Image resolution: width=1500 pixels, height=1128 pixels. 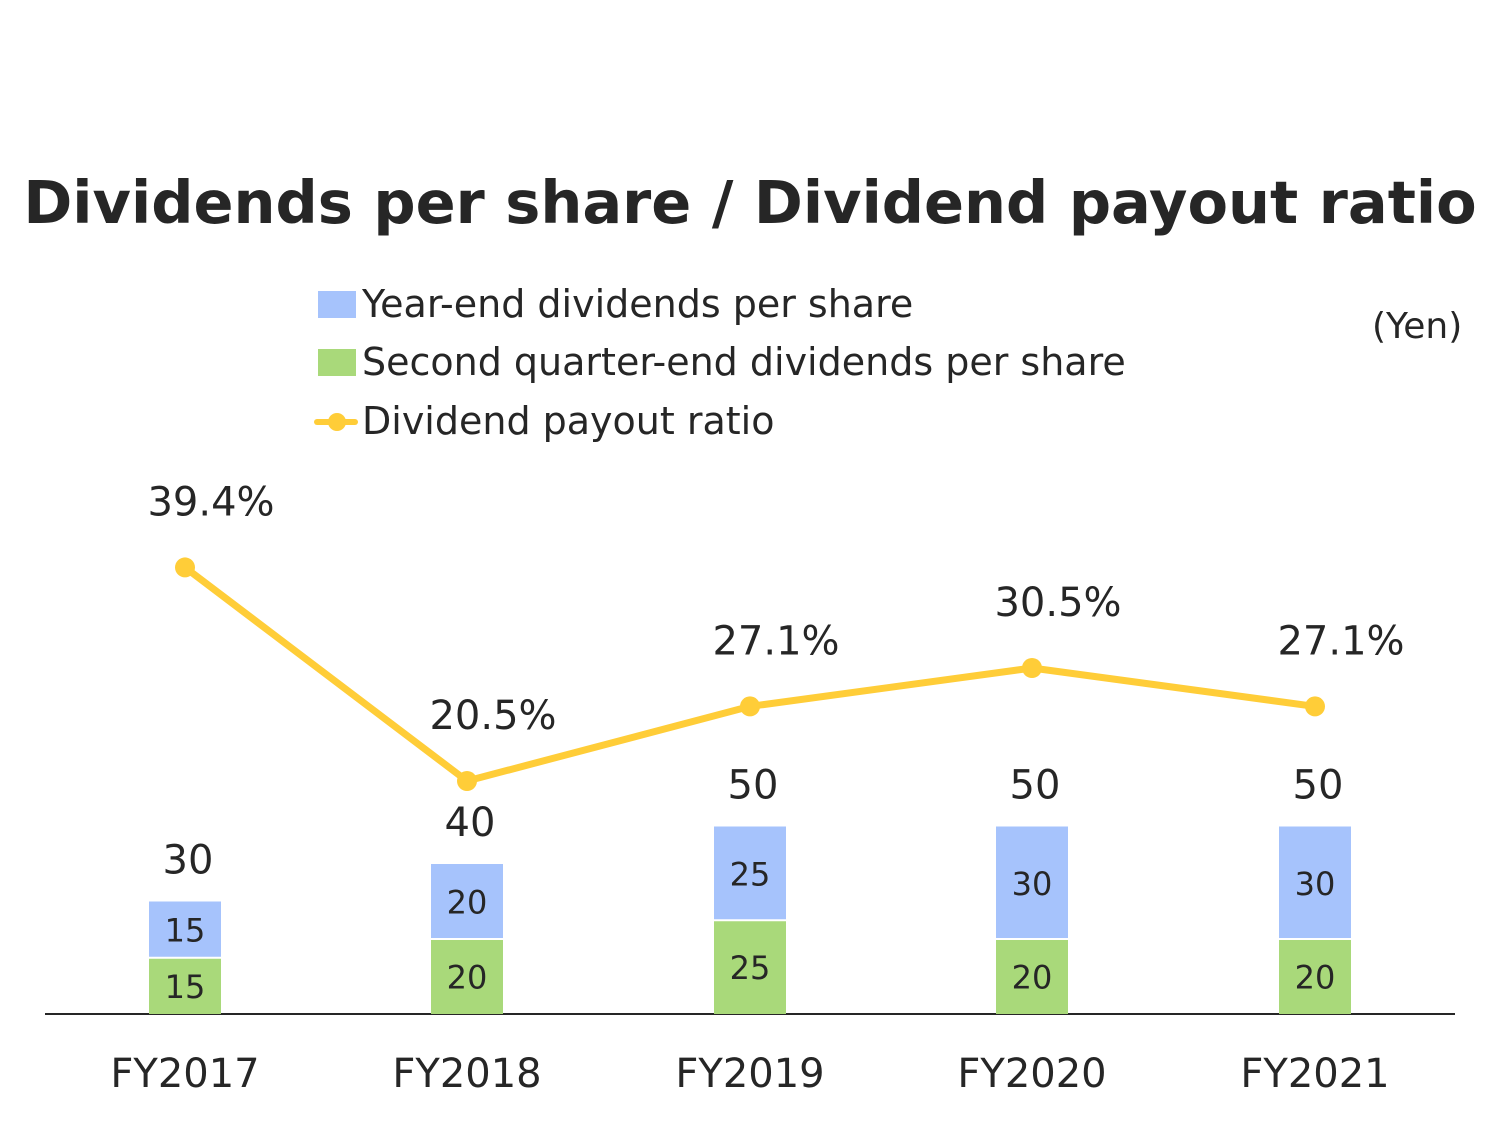 What do you see at coordinates (568, 421) in the screenshot?
I see `legend-label-payout-ratio: Dividend payout ratio` at bounding box center [568, 421].